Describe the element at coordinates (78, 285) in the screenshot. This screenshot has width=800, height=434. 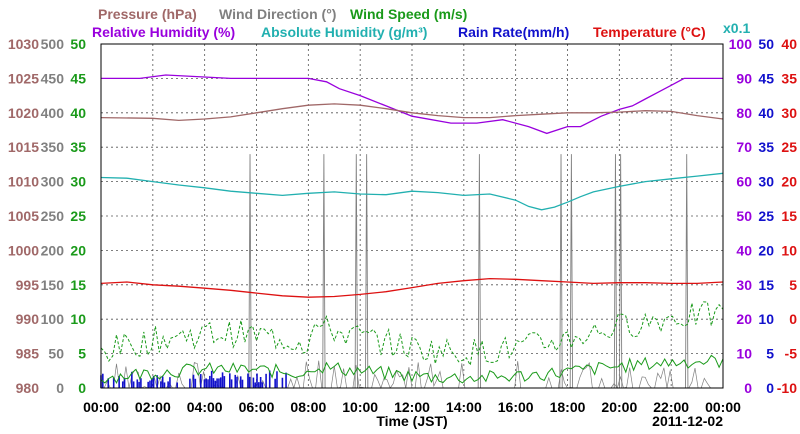
I see `left-axis-tick: 15` at that location.